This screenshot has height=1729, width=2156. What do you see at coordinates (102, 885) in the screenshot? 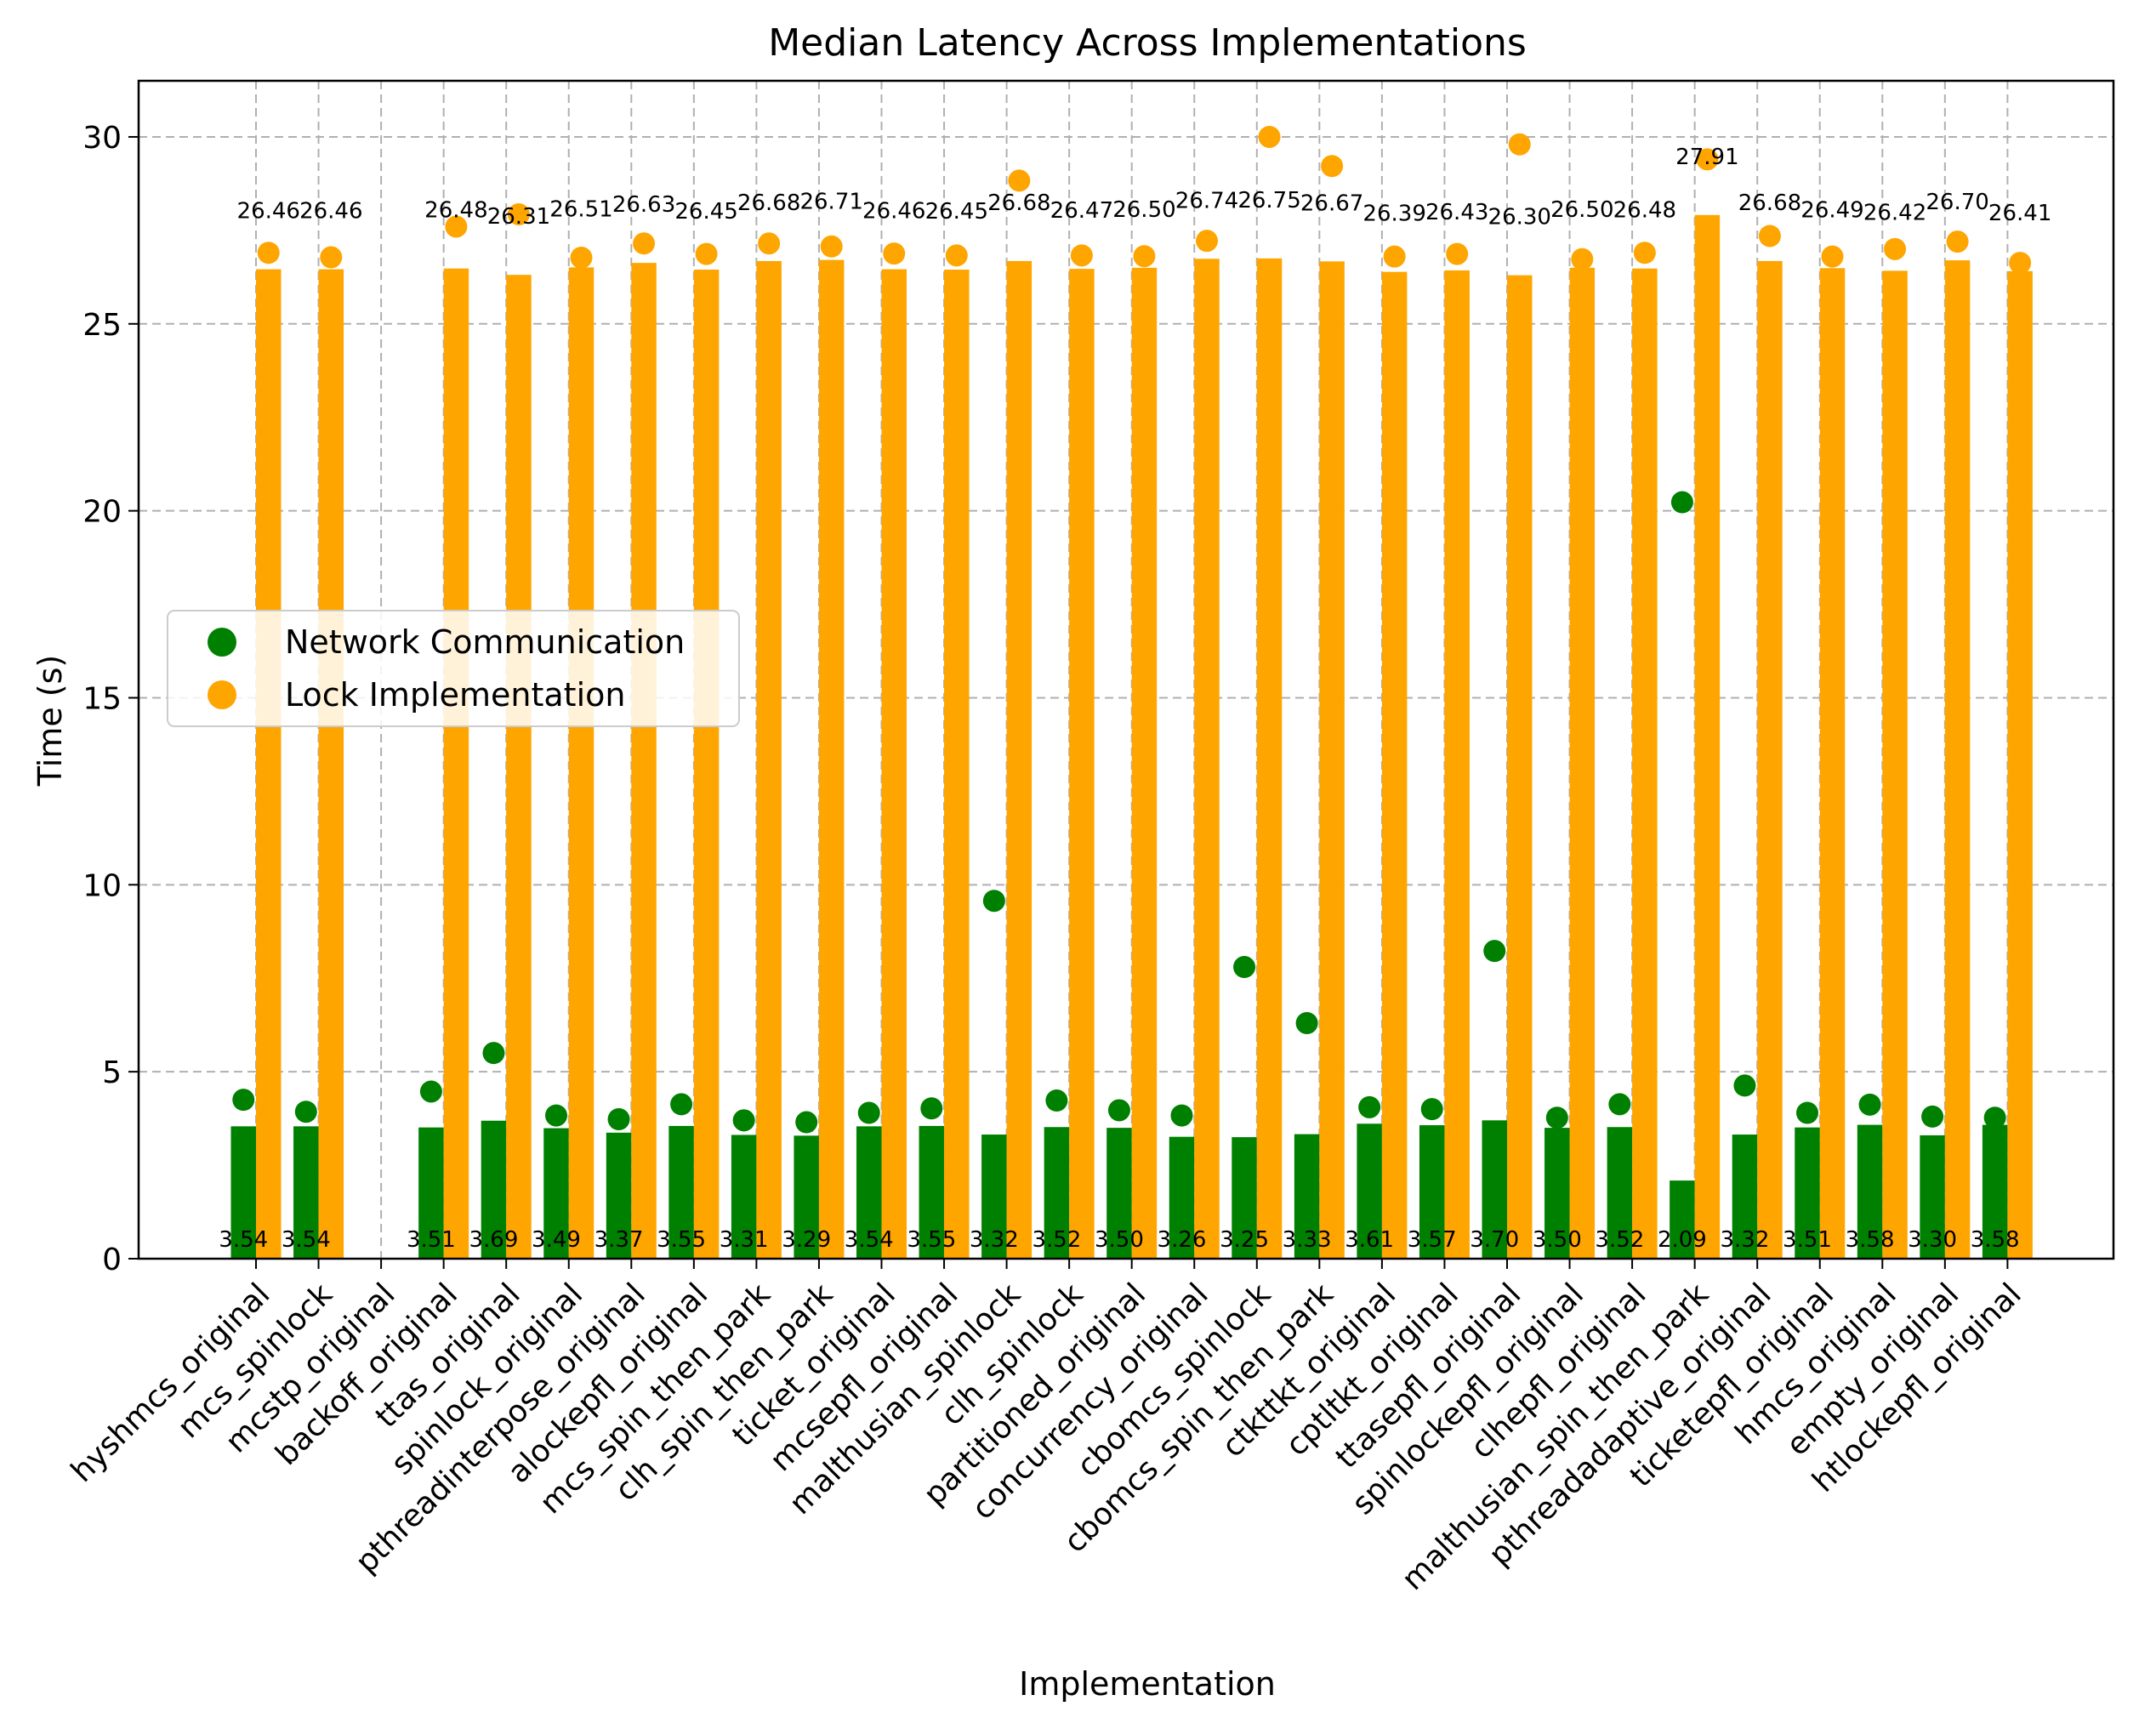
I see `y-tick-label: 10` at bounding box center [102, 885].